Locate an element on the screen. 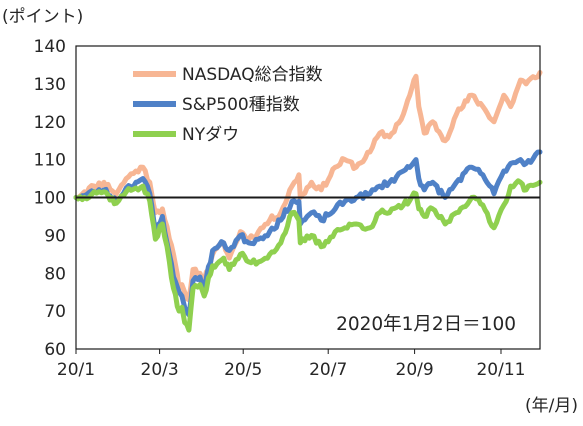 The width and height of the screenshot is (583, 426). y-tick-label: 100 is located at coordinates (50, 199).